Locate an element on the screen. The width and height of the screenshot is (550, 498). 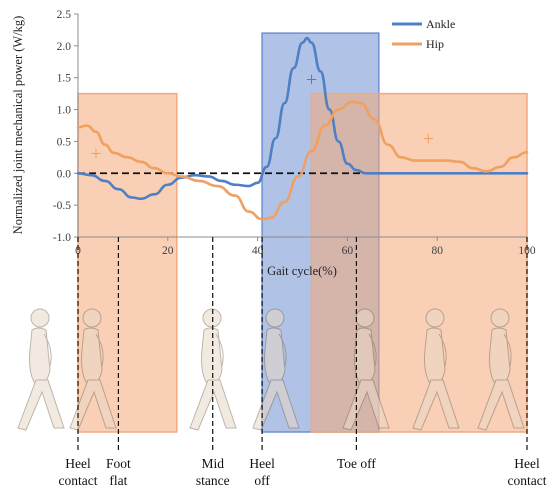
legend-label-ankle: Ankle is located at coordinates (440, 24).